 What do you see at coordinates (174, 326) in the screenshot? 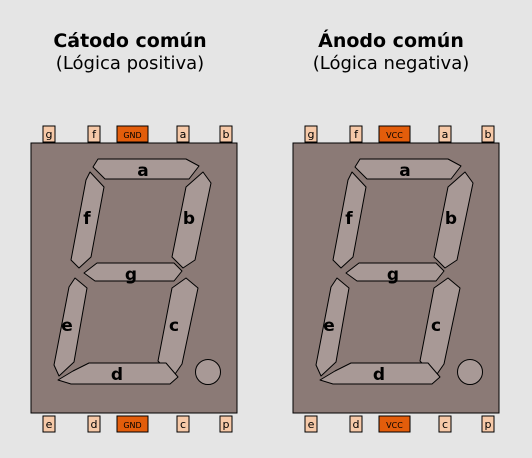
I see `display-1-segment-label-c: c` at bounding box center [174, 326].